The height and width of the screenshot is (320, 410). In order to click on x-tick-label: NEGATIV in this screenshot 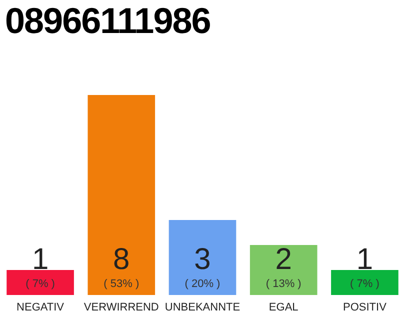, I will do `click(40, 308)`.